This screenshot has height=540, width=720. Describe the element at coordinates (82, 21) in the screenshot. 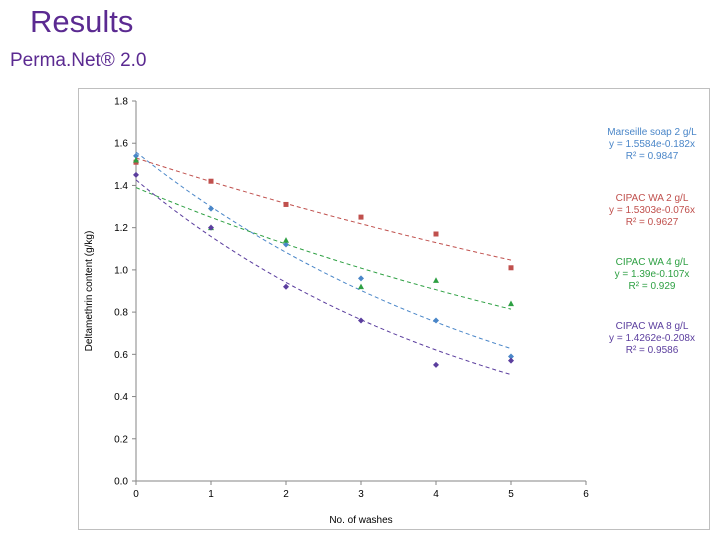

I see `slide-title: Results` at that location.